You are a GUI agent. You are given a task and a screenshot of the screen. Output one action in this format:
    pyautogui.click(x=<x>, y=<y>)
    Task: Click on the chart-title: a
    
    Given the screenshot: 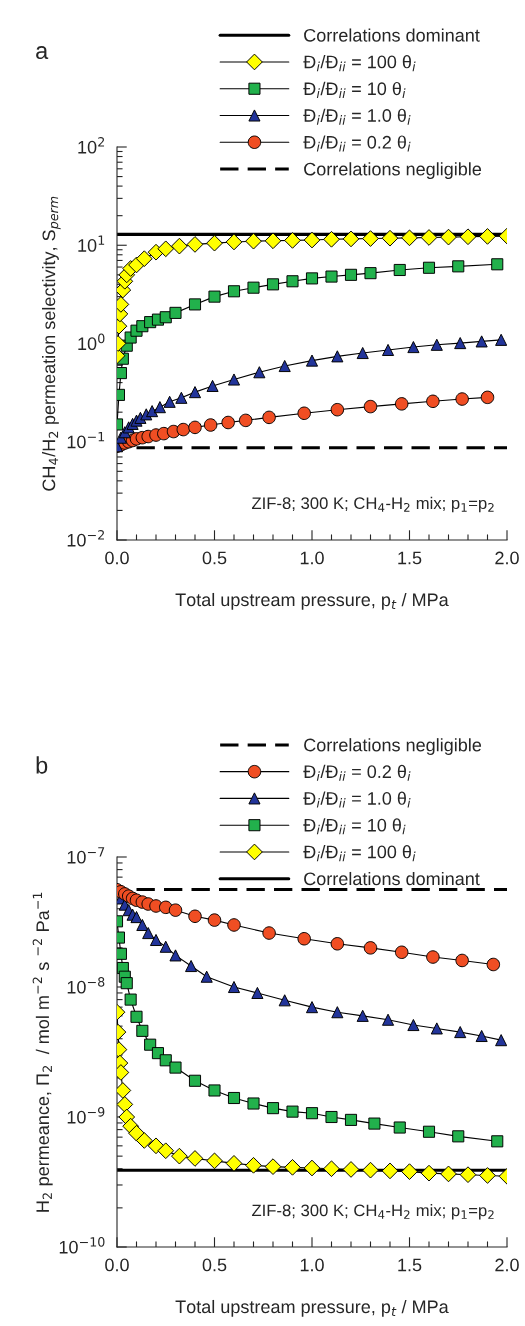 What is the action you would take?
    pyautogui.click(x=42, y=53)
    